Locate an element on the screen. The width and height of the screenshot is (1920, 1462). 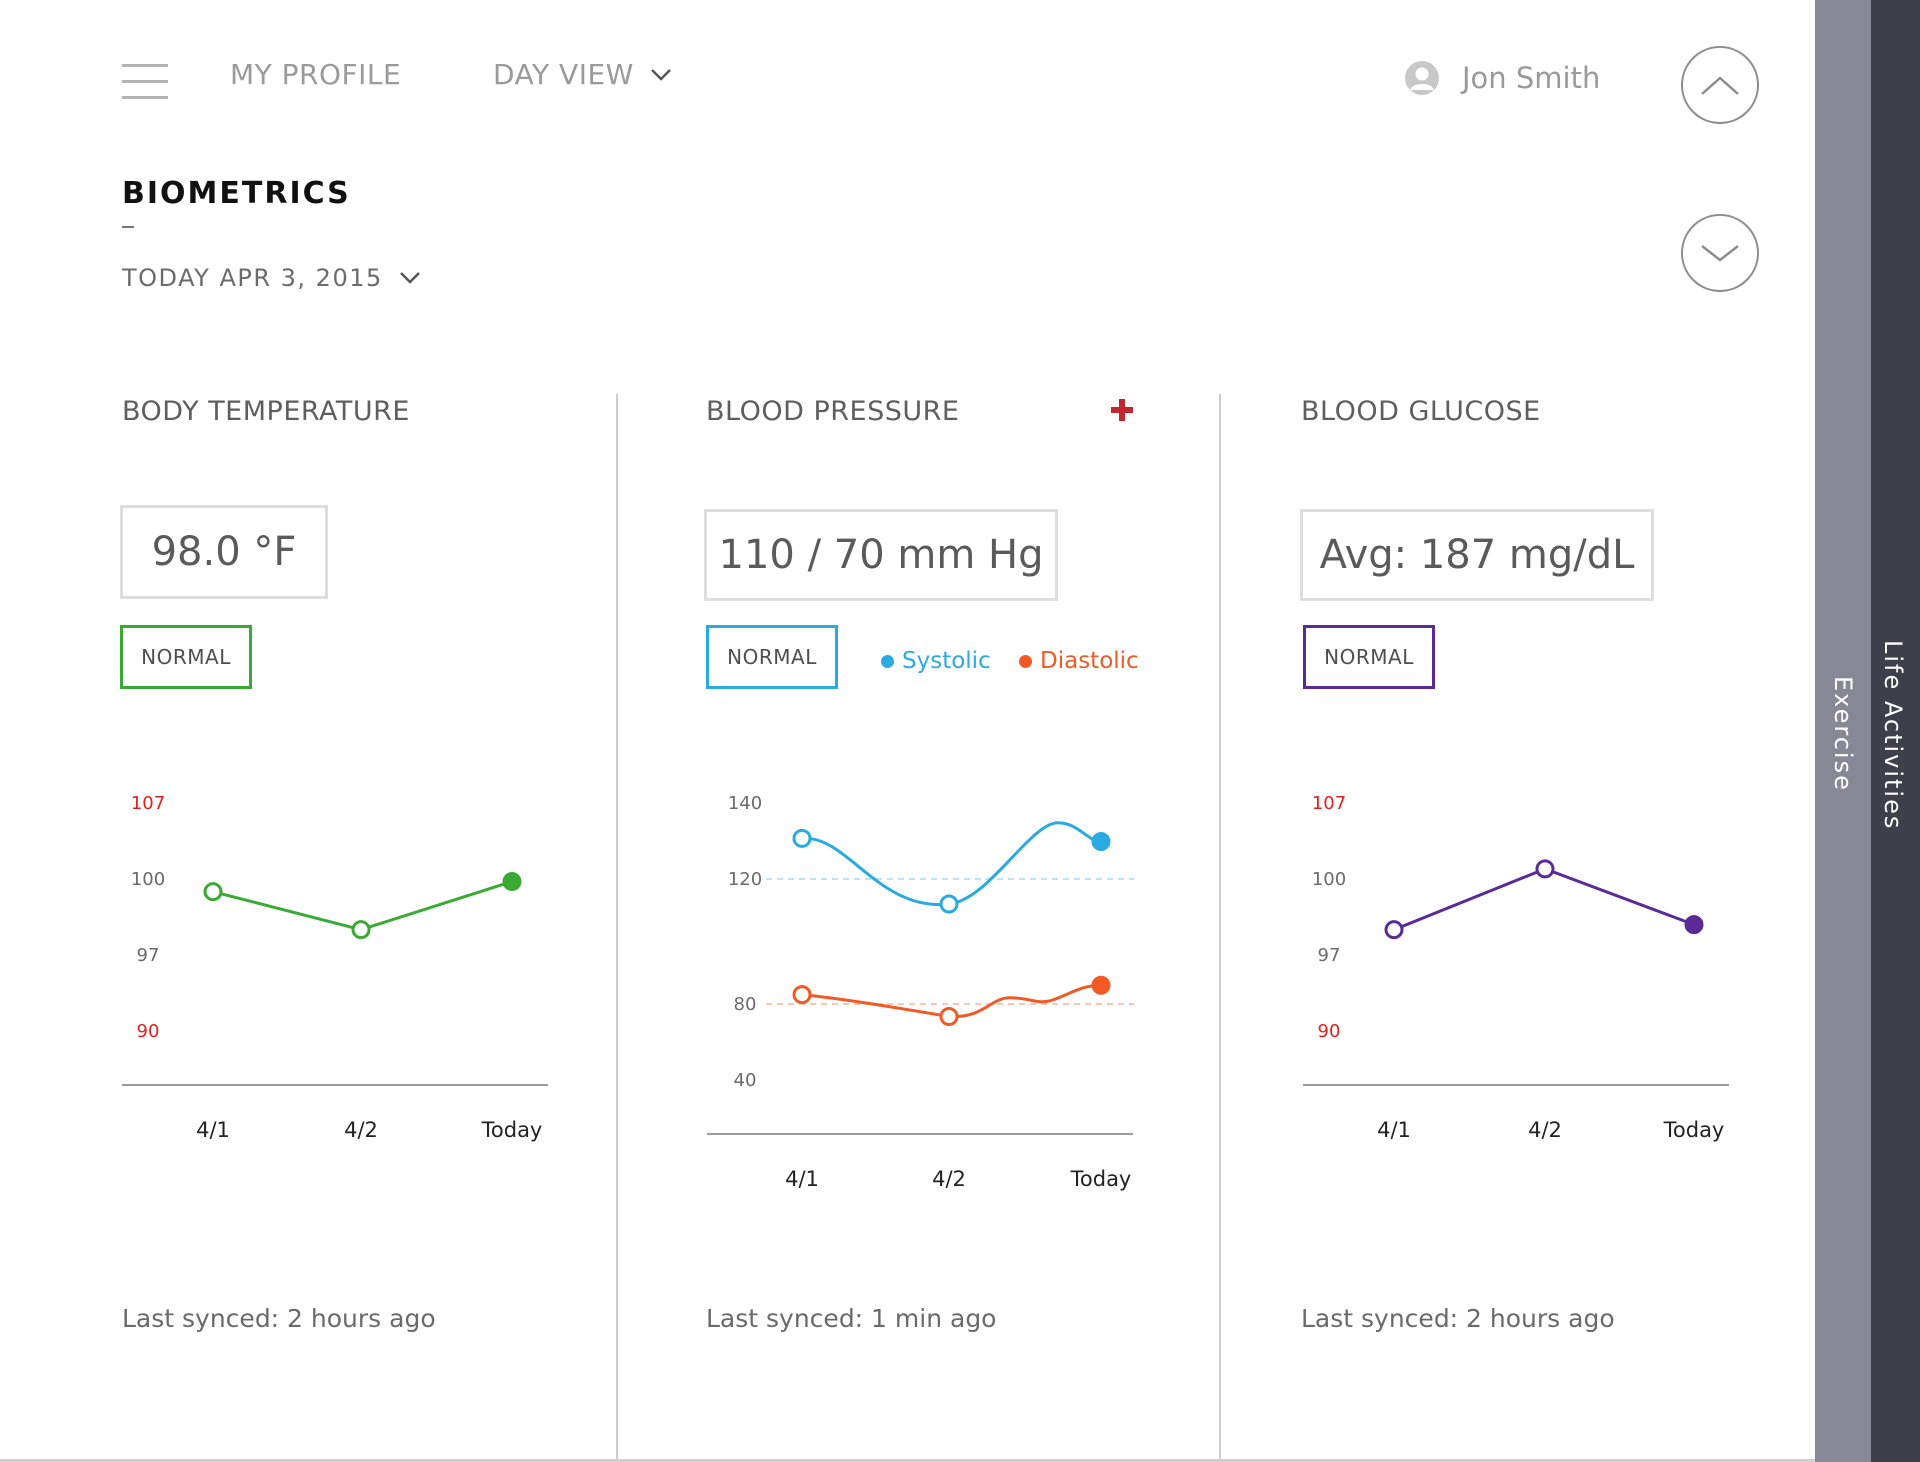
temperature-title: BODY TEMPERATURE is located at coordinates (266, 411).